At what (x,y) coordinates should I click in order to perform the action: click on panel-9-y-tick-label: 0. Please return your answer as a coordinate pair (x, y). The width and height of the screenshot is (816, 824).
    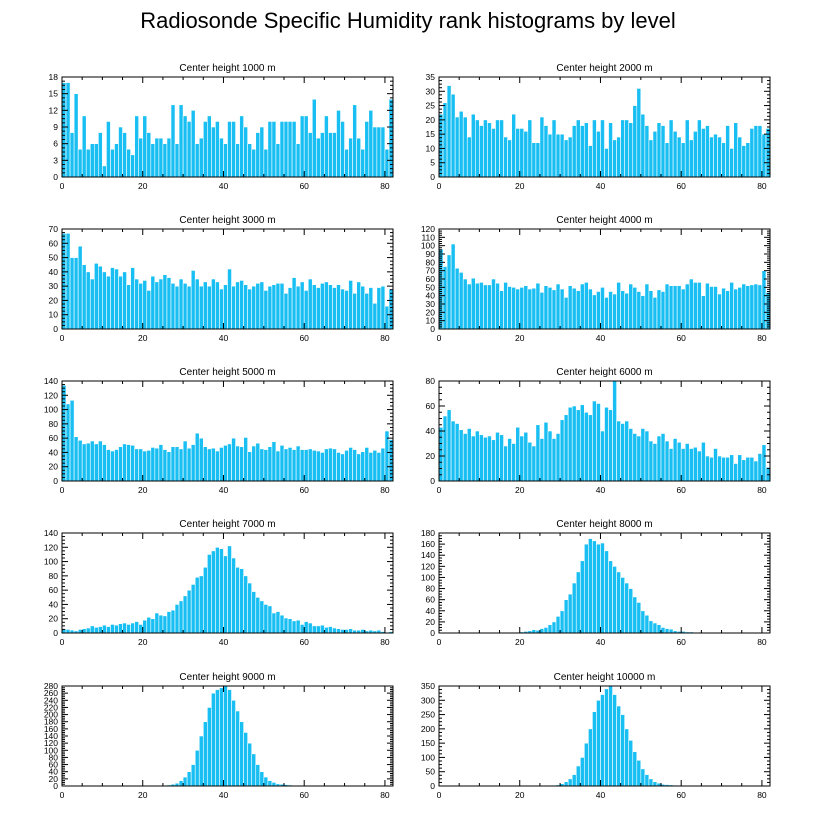
    Looking at the image, I should click on (55, 786).